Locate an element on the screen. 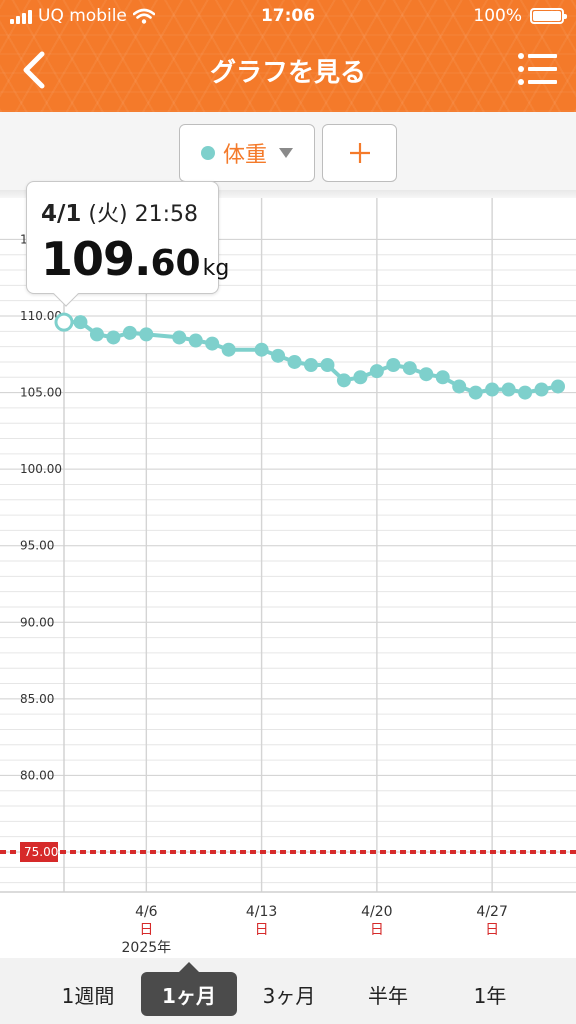  nav-bar: グラフを見る is located at coordinates (288, 70).